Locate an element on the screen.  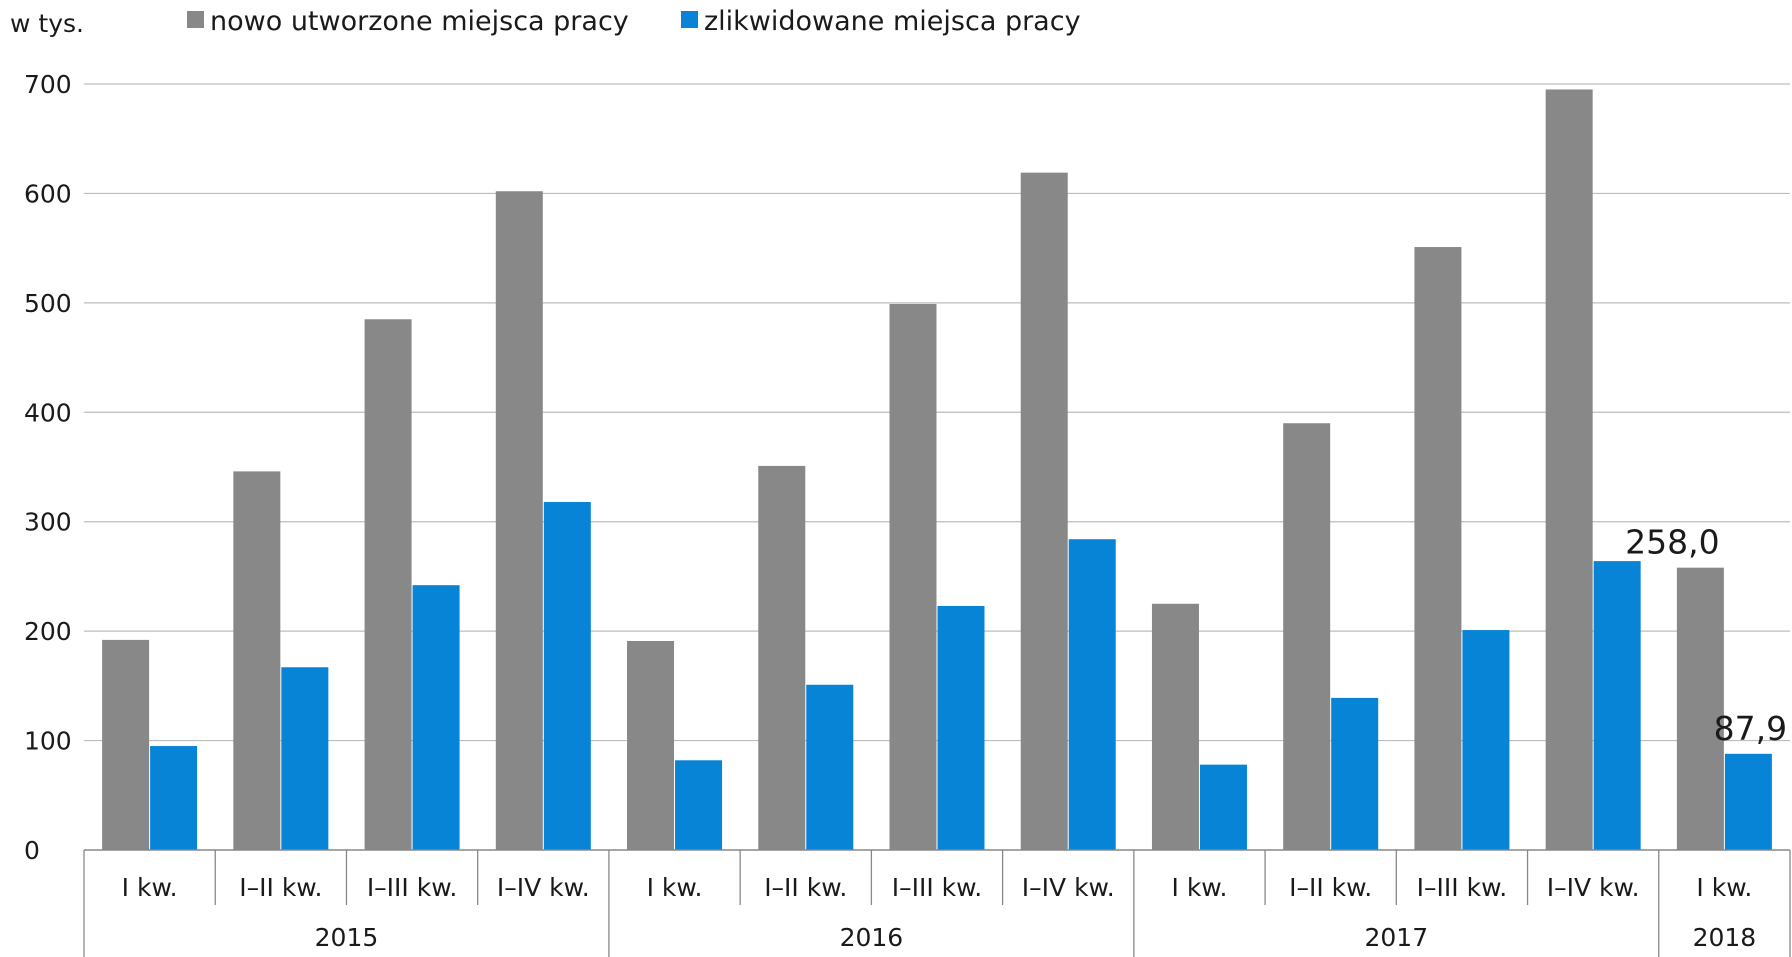
axes is located at coordinates (937, 903).